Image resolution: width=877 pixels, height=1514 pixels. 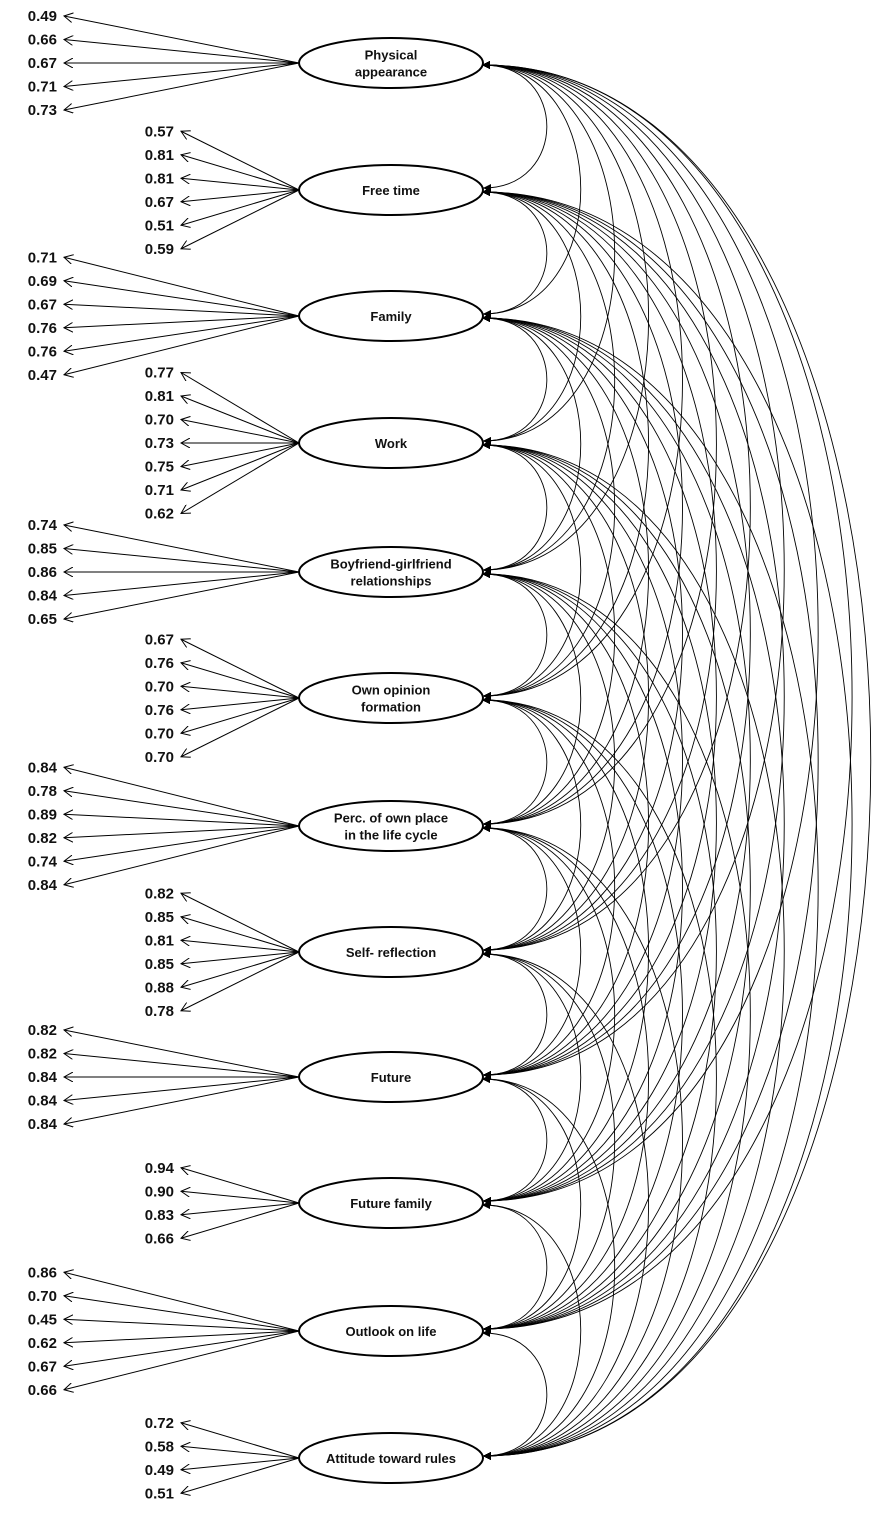 I want to click on factor-node: Outlook on life, so click(x=391, y=1331).